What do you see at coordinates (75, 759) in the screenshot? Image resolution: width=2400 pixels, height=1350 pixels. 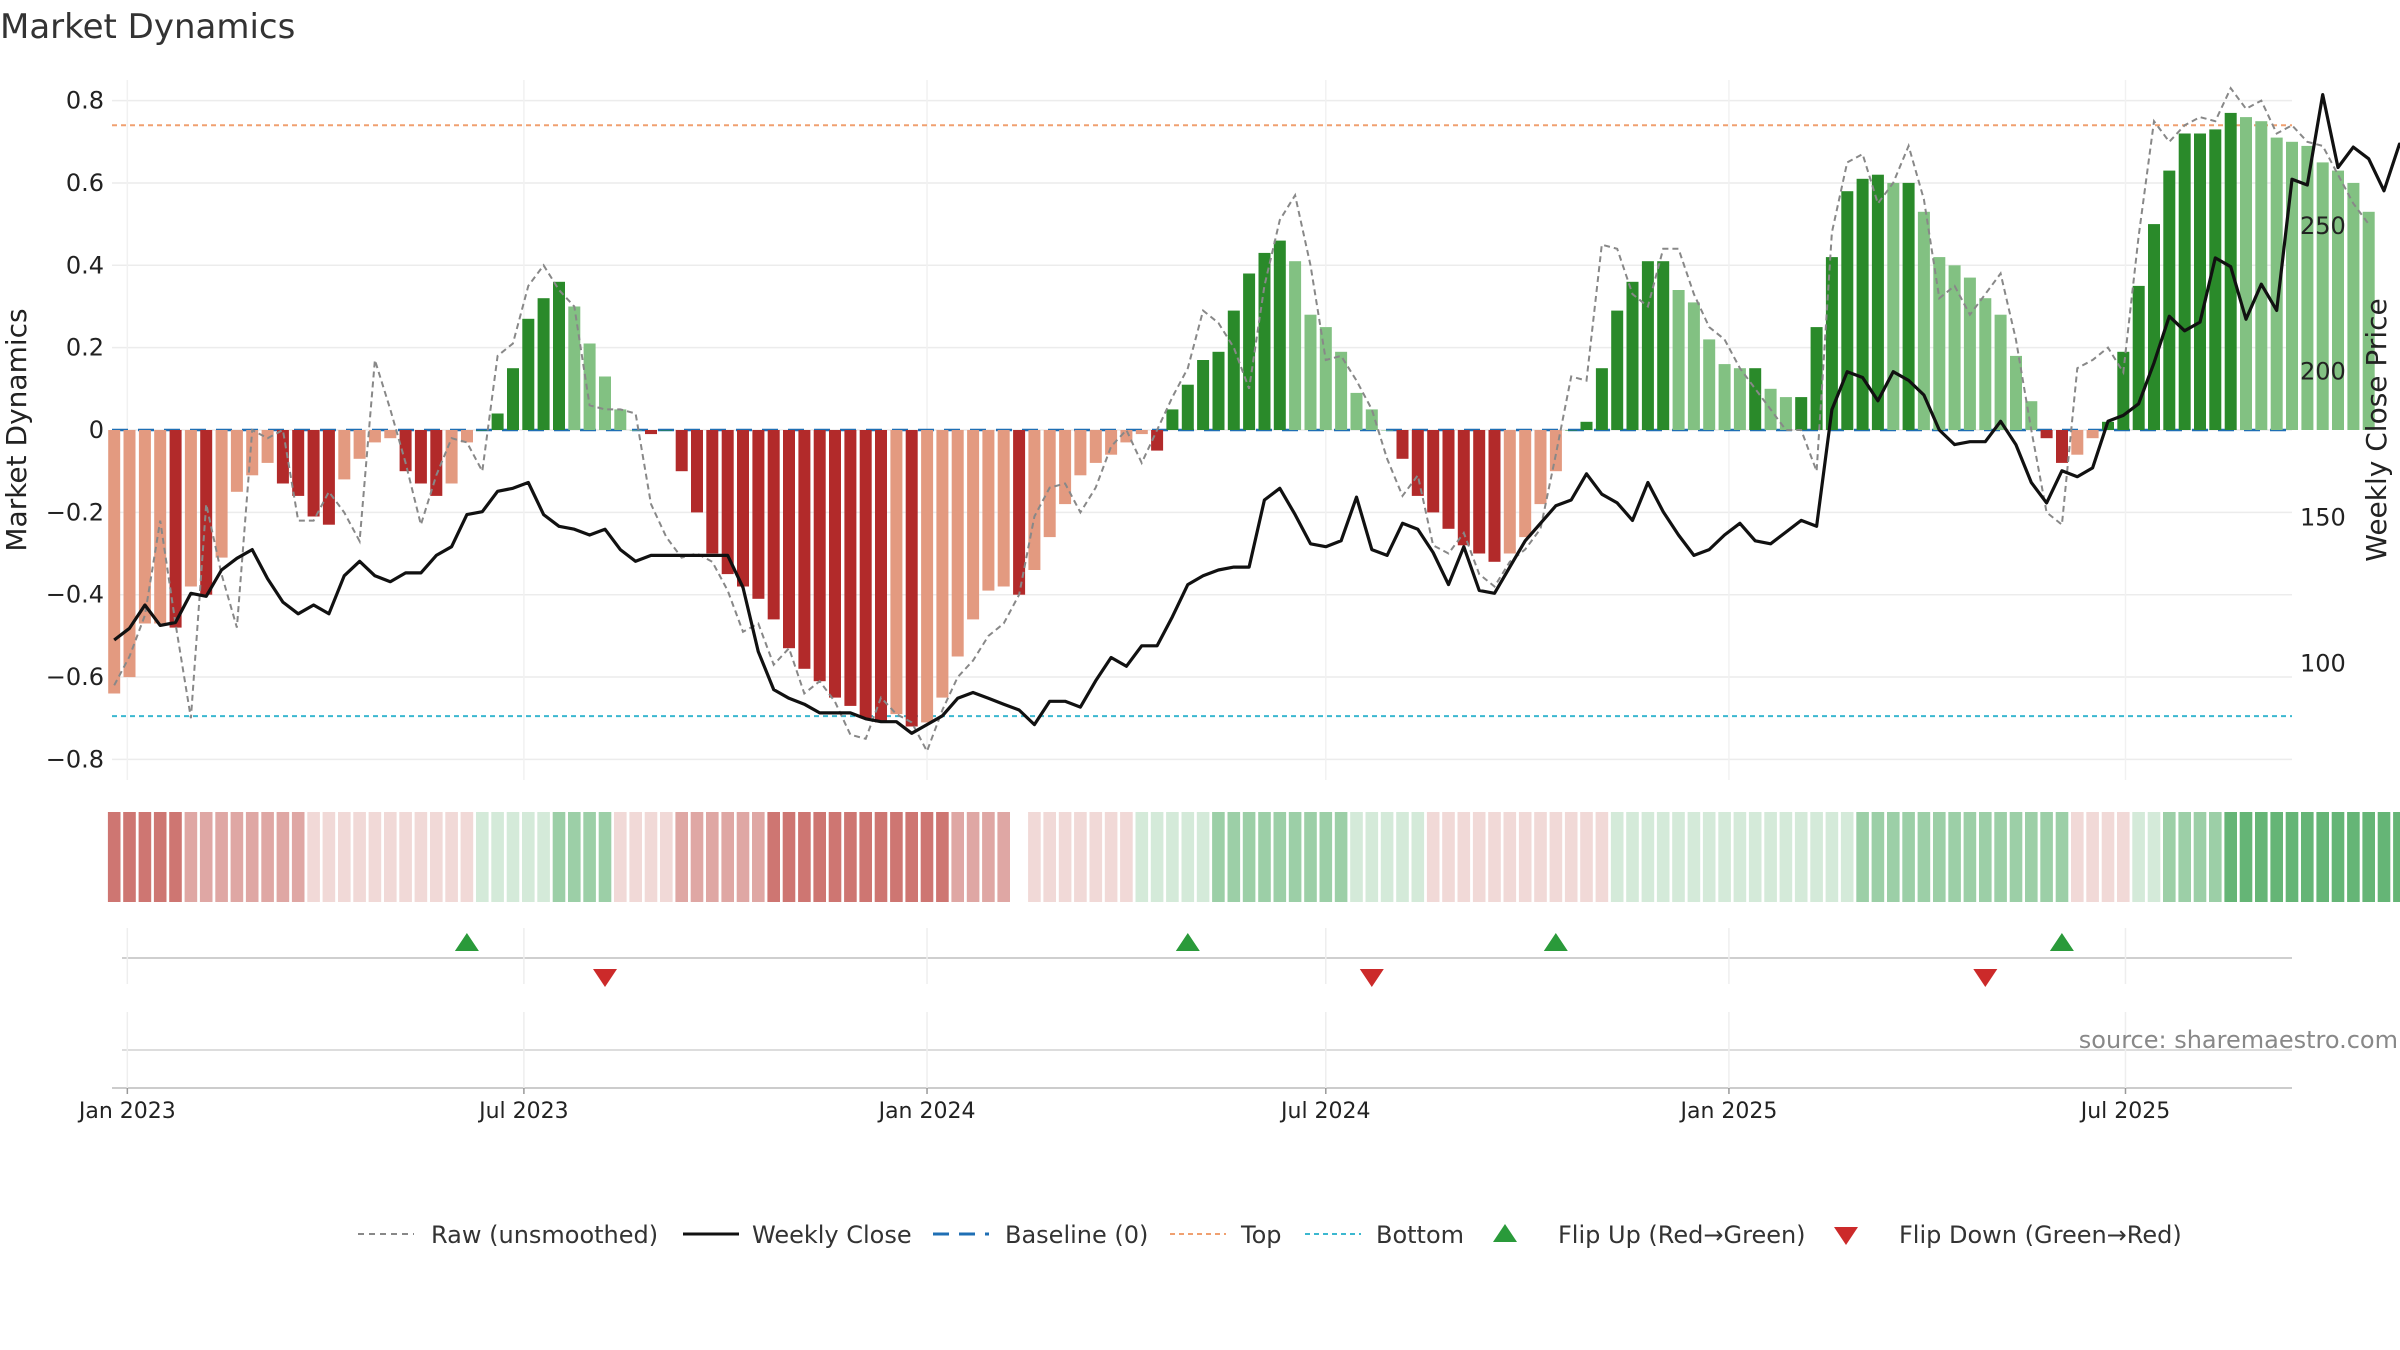 I see `y-tick-label: −0.8` at bounding box center [75, 759].